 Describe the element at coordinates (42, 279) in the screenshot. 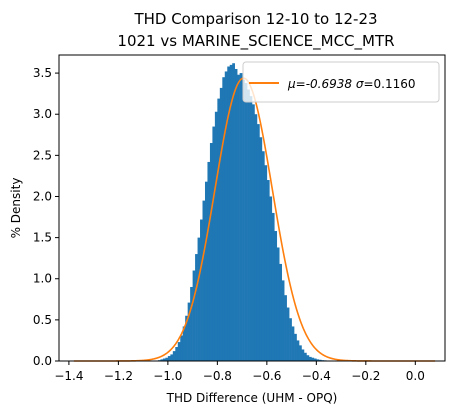

I see `y-tick-label: 1.0` at that location.